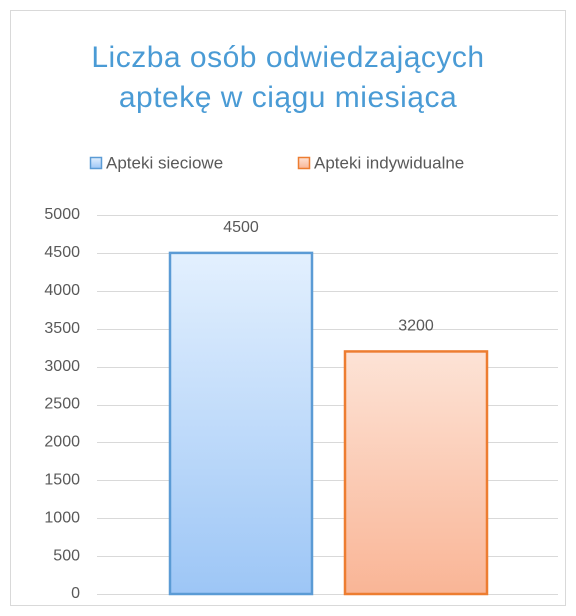 Image resolution: width=576 pixels, height=616 pixels. Describe the element at coordinates (62, 214) in the screenshot. I see `y-tick-label: 5000` at that location.